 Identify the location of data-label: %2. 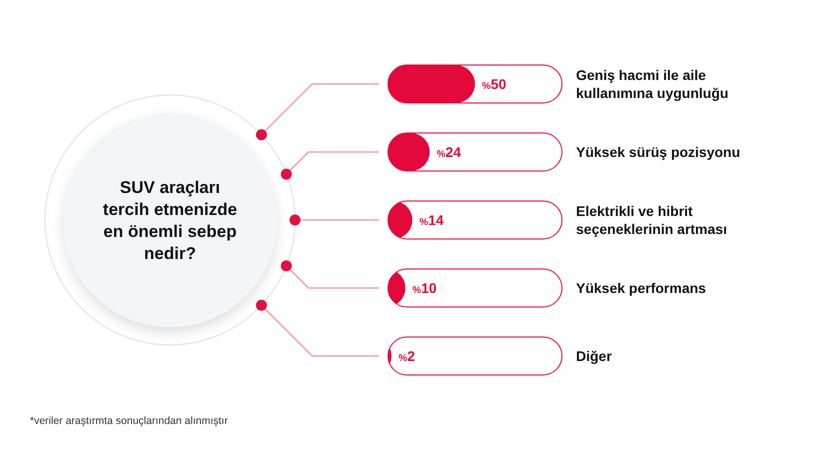
(407, 356).